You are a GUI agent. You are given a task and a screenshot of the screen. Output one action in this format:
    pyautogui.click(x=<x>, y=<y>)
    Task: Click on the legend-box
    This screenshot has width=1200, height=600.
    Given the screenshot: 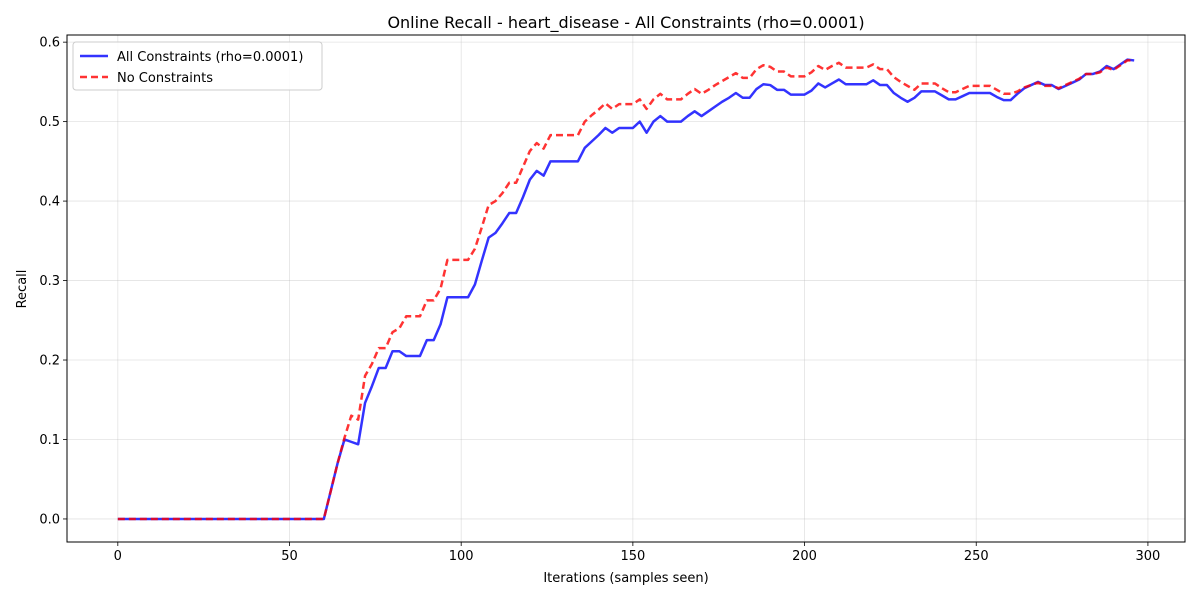 What is the action you would take?
    pyautogui.click(x=197, y=66)
    